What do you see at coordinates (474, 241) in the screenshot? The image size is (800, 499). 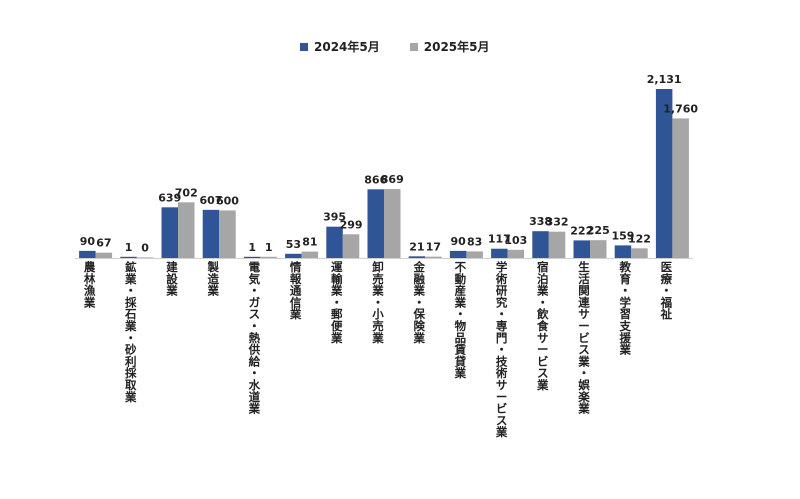 I see `data-label-2025-9: 83` at bounding box center [474, 241].